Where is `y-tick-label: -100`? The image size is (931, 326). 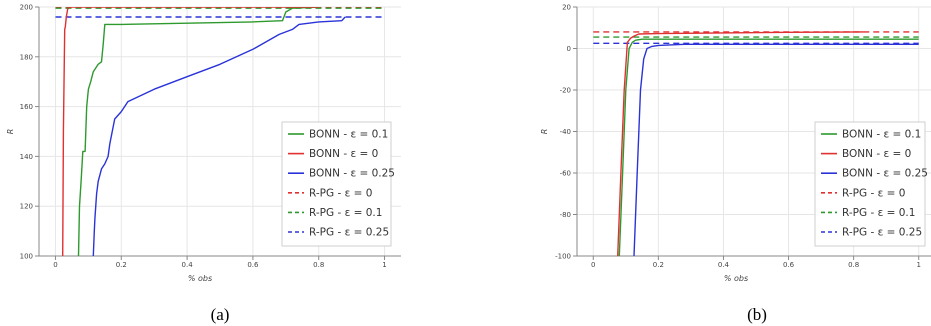
y-tick-label: -100 is located at coordinates (563, 257).